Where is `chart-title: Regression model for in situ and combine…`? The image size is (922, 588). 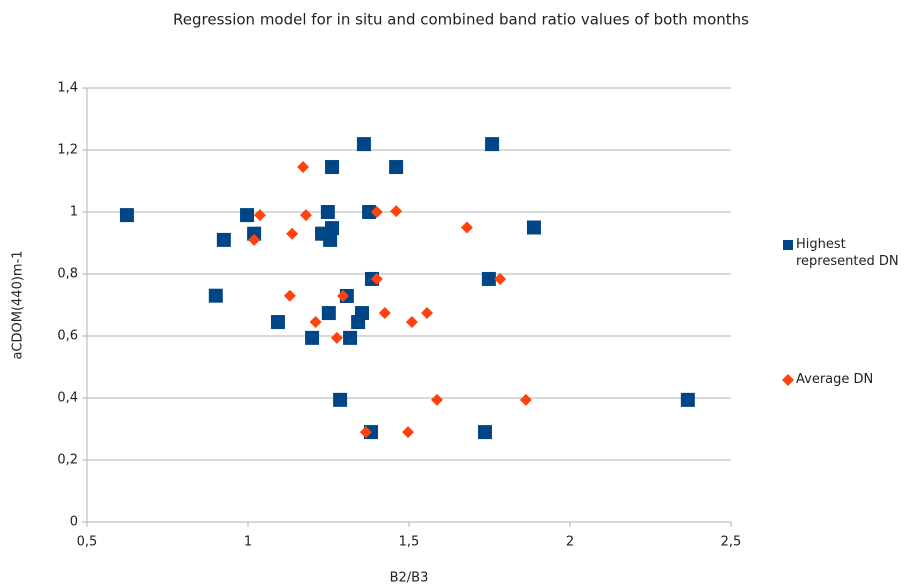 chart-title: Regression model for in situ and combine… is located at coordinates (461, 20).